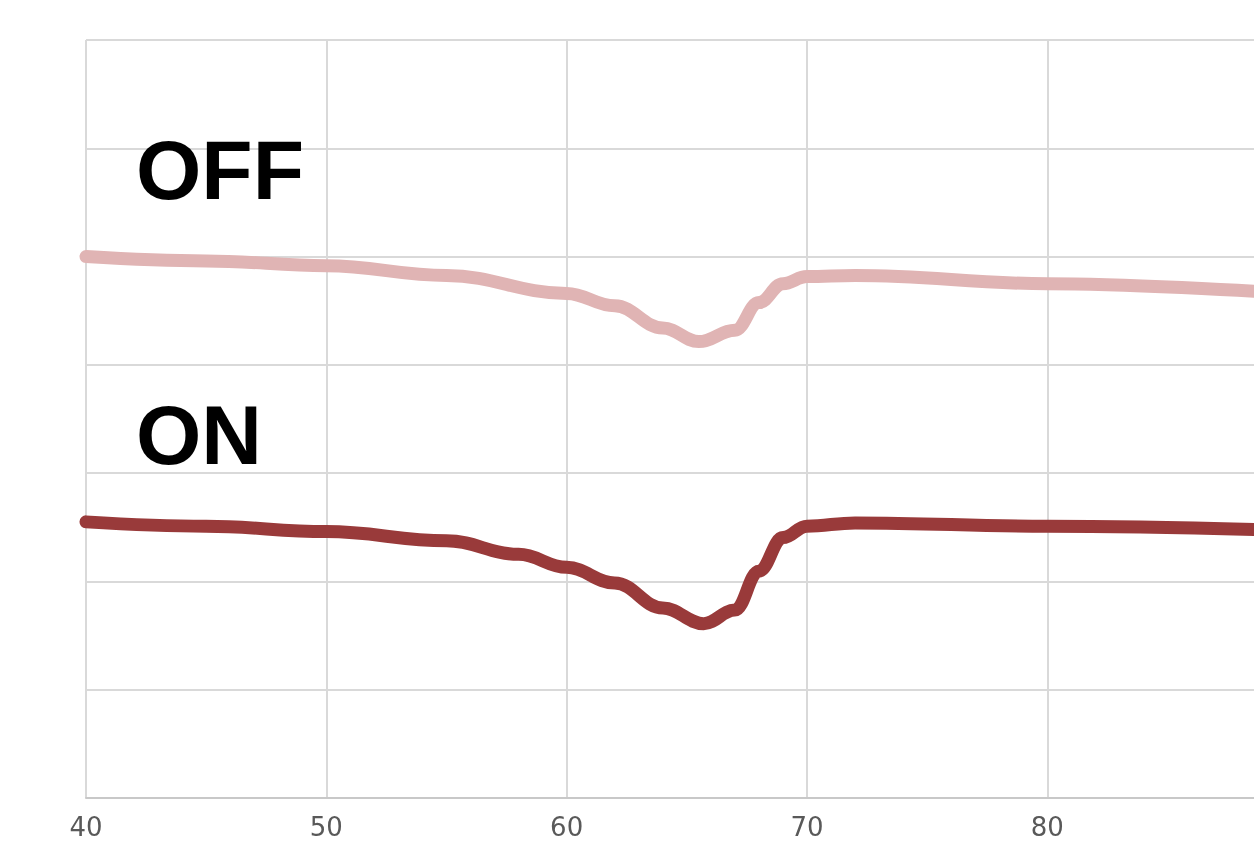  I want to click on series-label: OFF, so click(220, 169).